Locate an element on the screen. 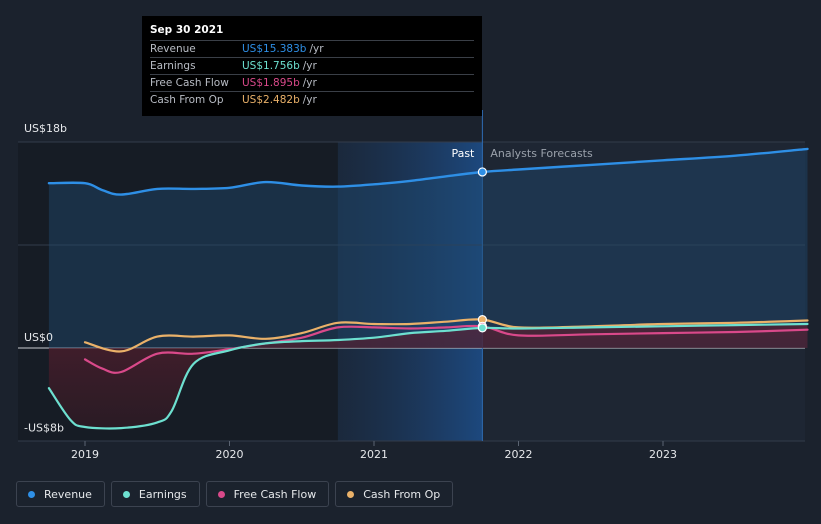 Image resolution: width=821 pixels, height=524 pixels. legend-label: Cash From Op is located at coordinates (402, 494).